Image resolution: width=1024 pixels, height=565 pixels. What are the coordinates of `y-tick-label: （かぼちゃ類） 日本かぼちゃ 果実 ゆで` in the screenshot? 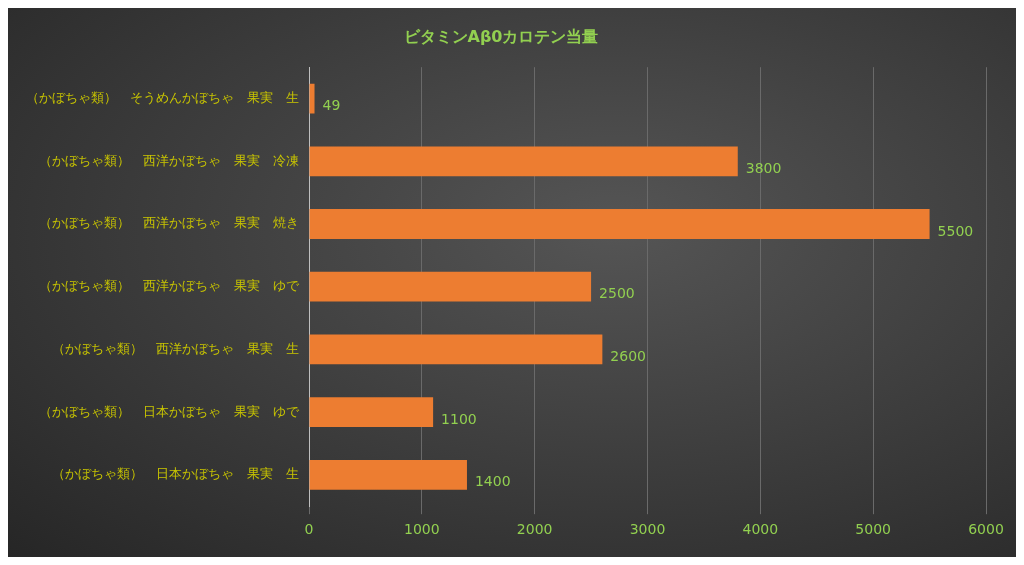 It's located at (169, 411).